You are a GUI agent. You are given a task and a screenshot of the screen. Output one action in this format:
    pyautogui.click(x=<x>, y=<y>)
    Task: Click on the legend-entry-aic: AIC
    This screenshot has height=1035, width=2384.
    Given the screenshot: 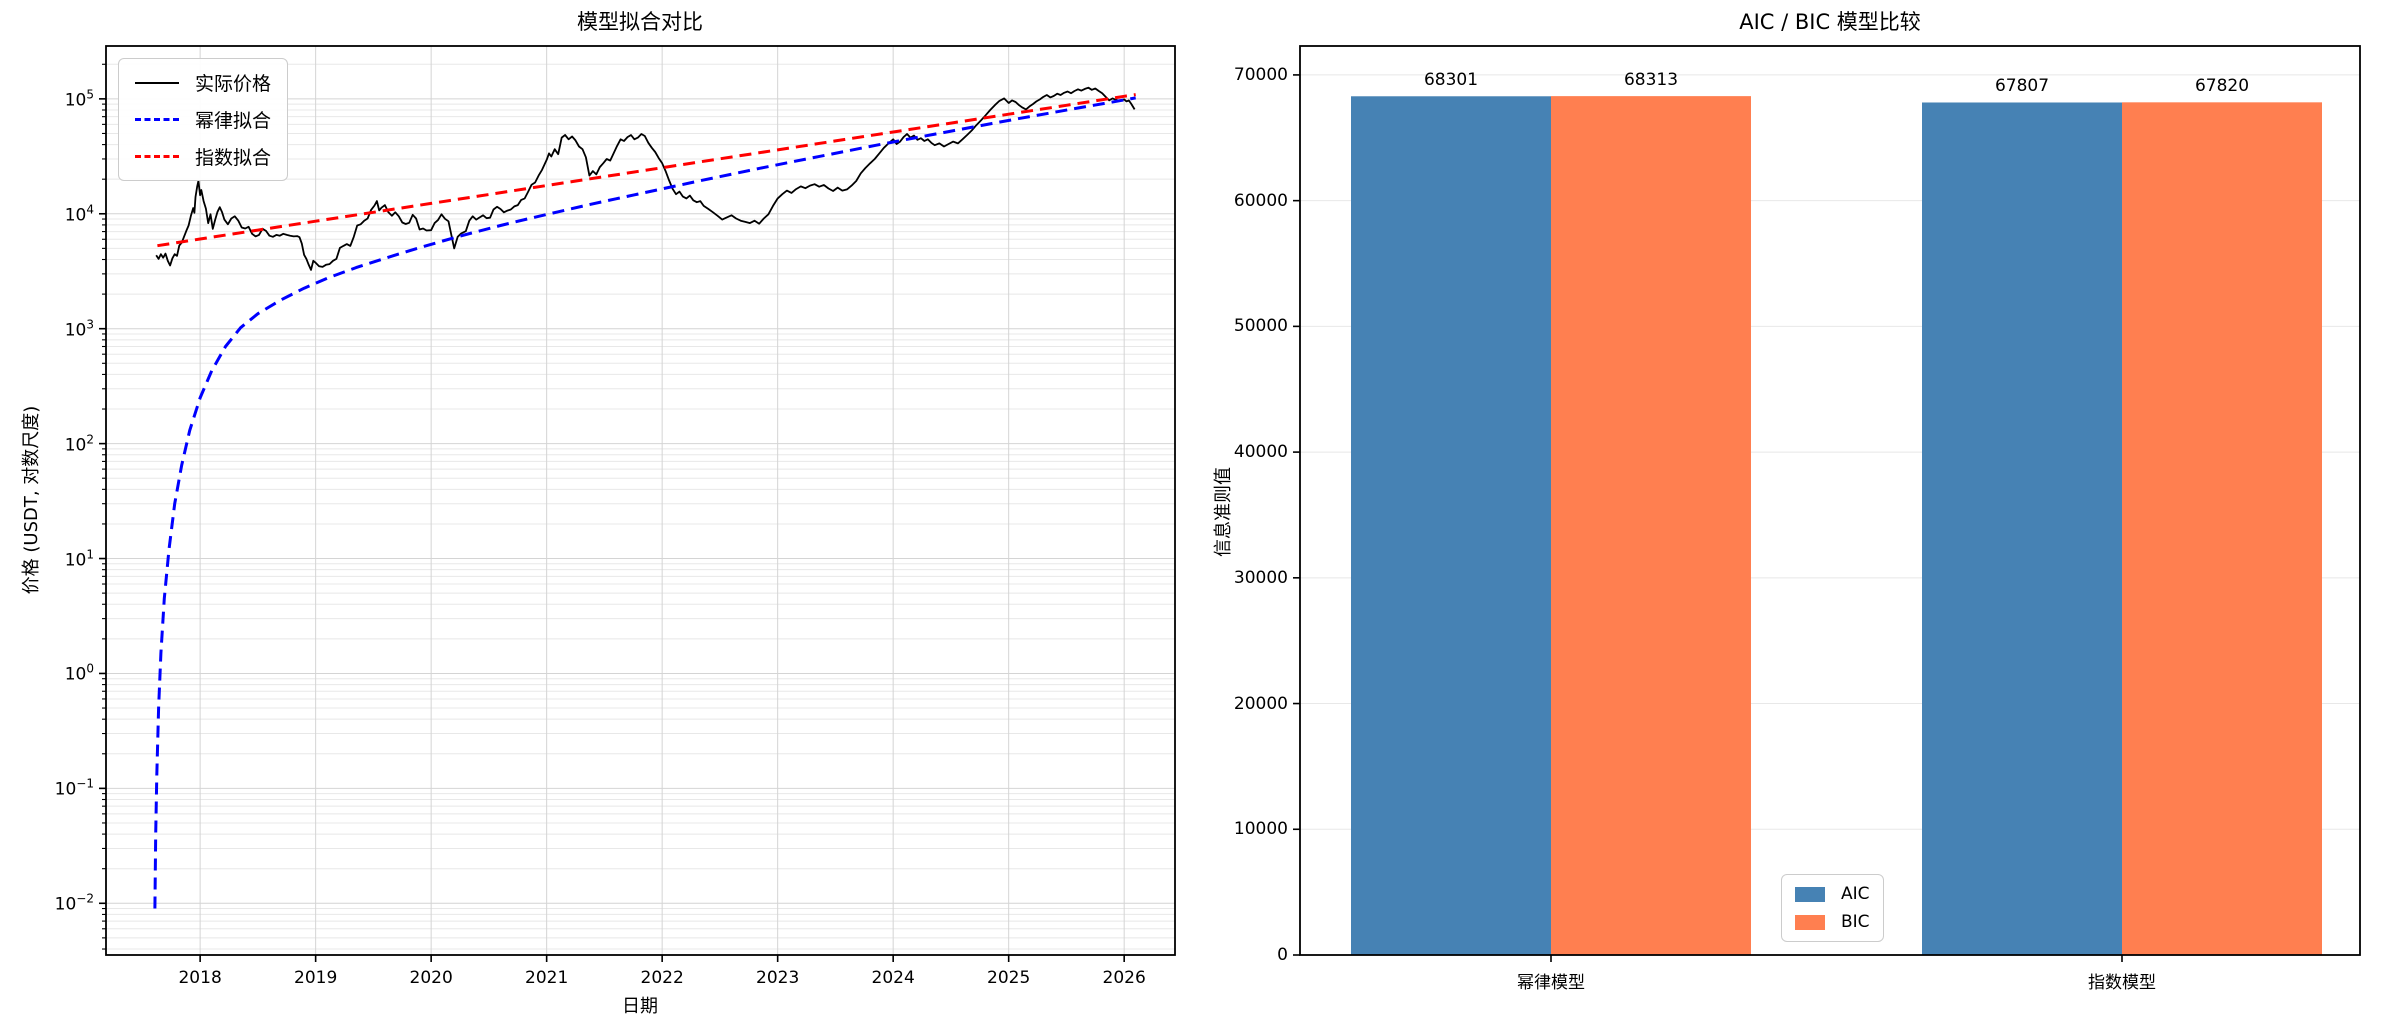 What is the action you would take?
    pyautogui.click(x=1832, y=894)
    